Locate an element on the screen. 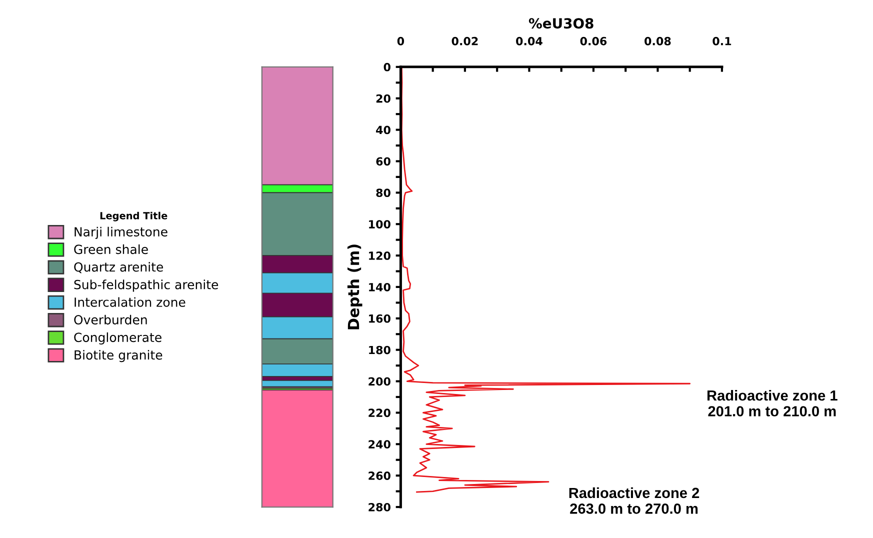 This screenshot has width=873, height=538. x-tick-label: 0 is located at coordinates (400, 41).